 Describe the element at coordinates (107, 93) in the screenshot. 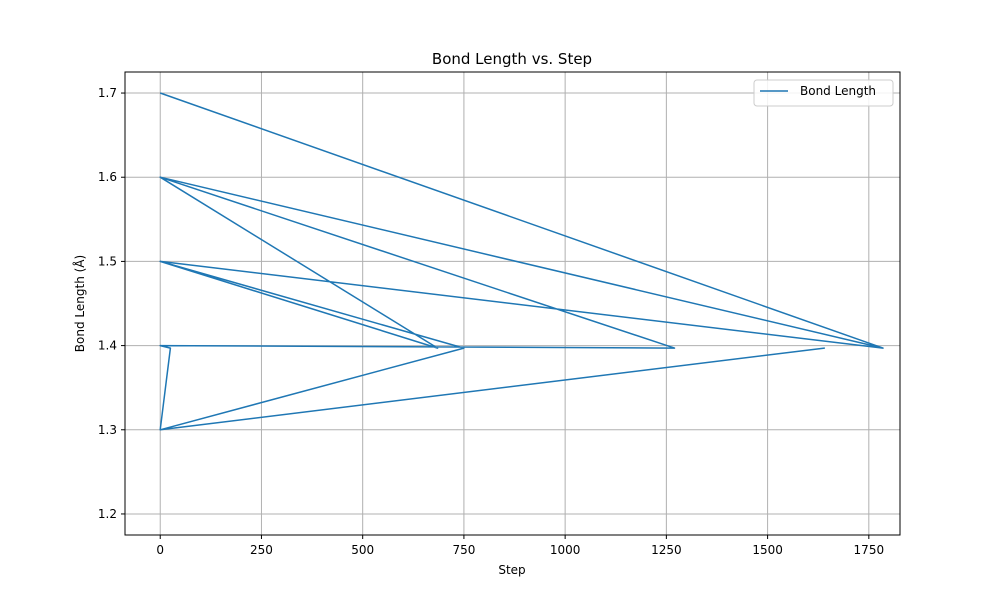

I see `y-tick-label: 1.7` at that location.